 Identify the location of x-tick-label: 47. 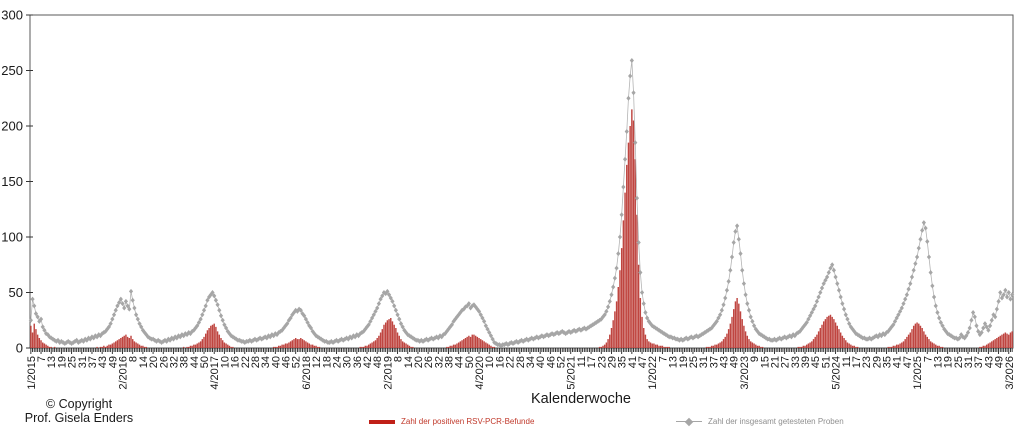
(643, 362).